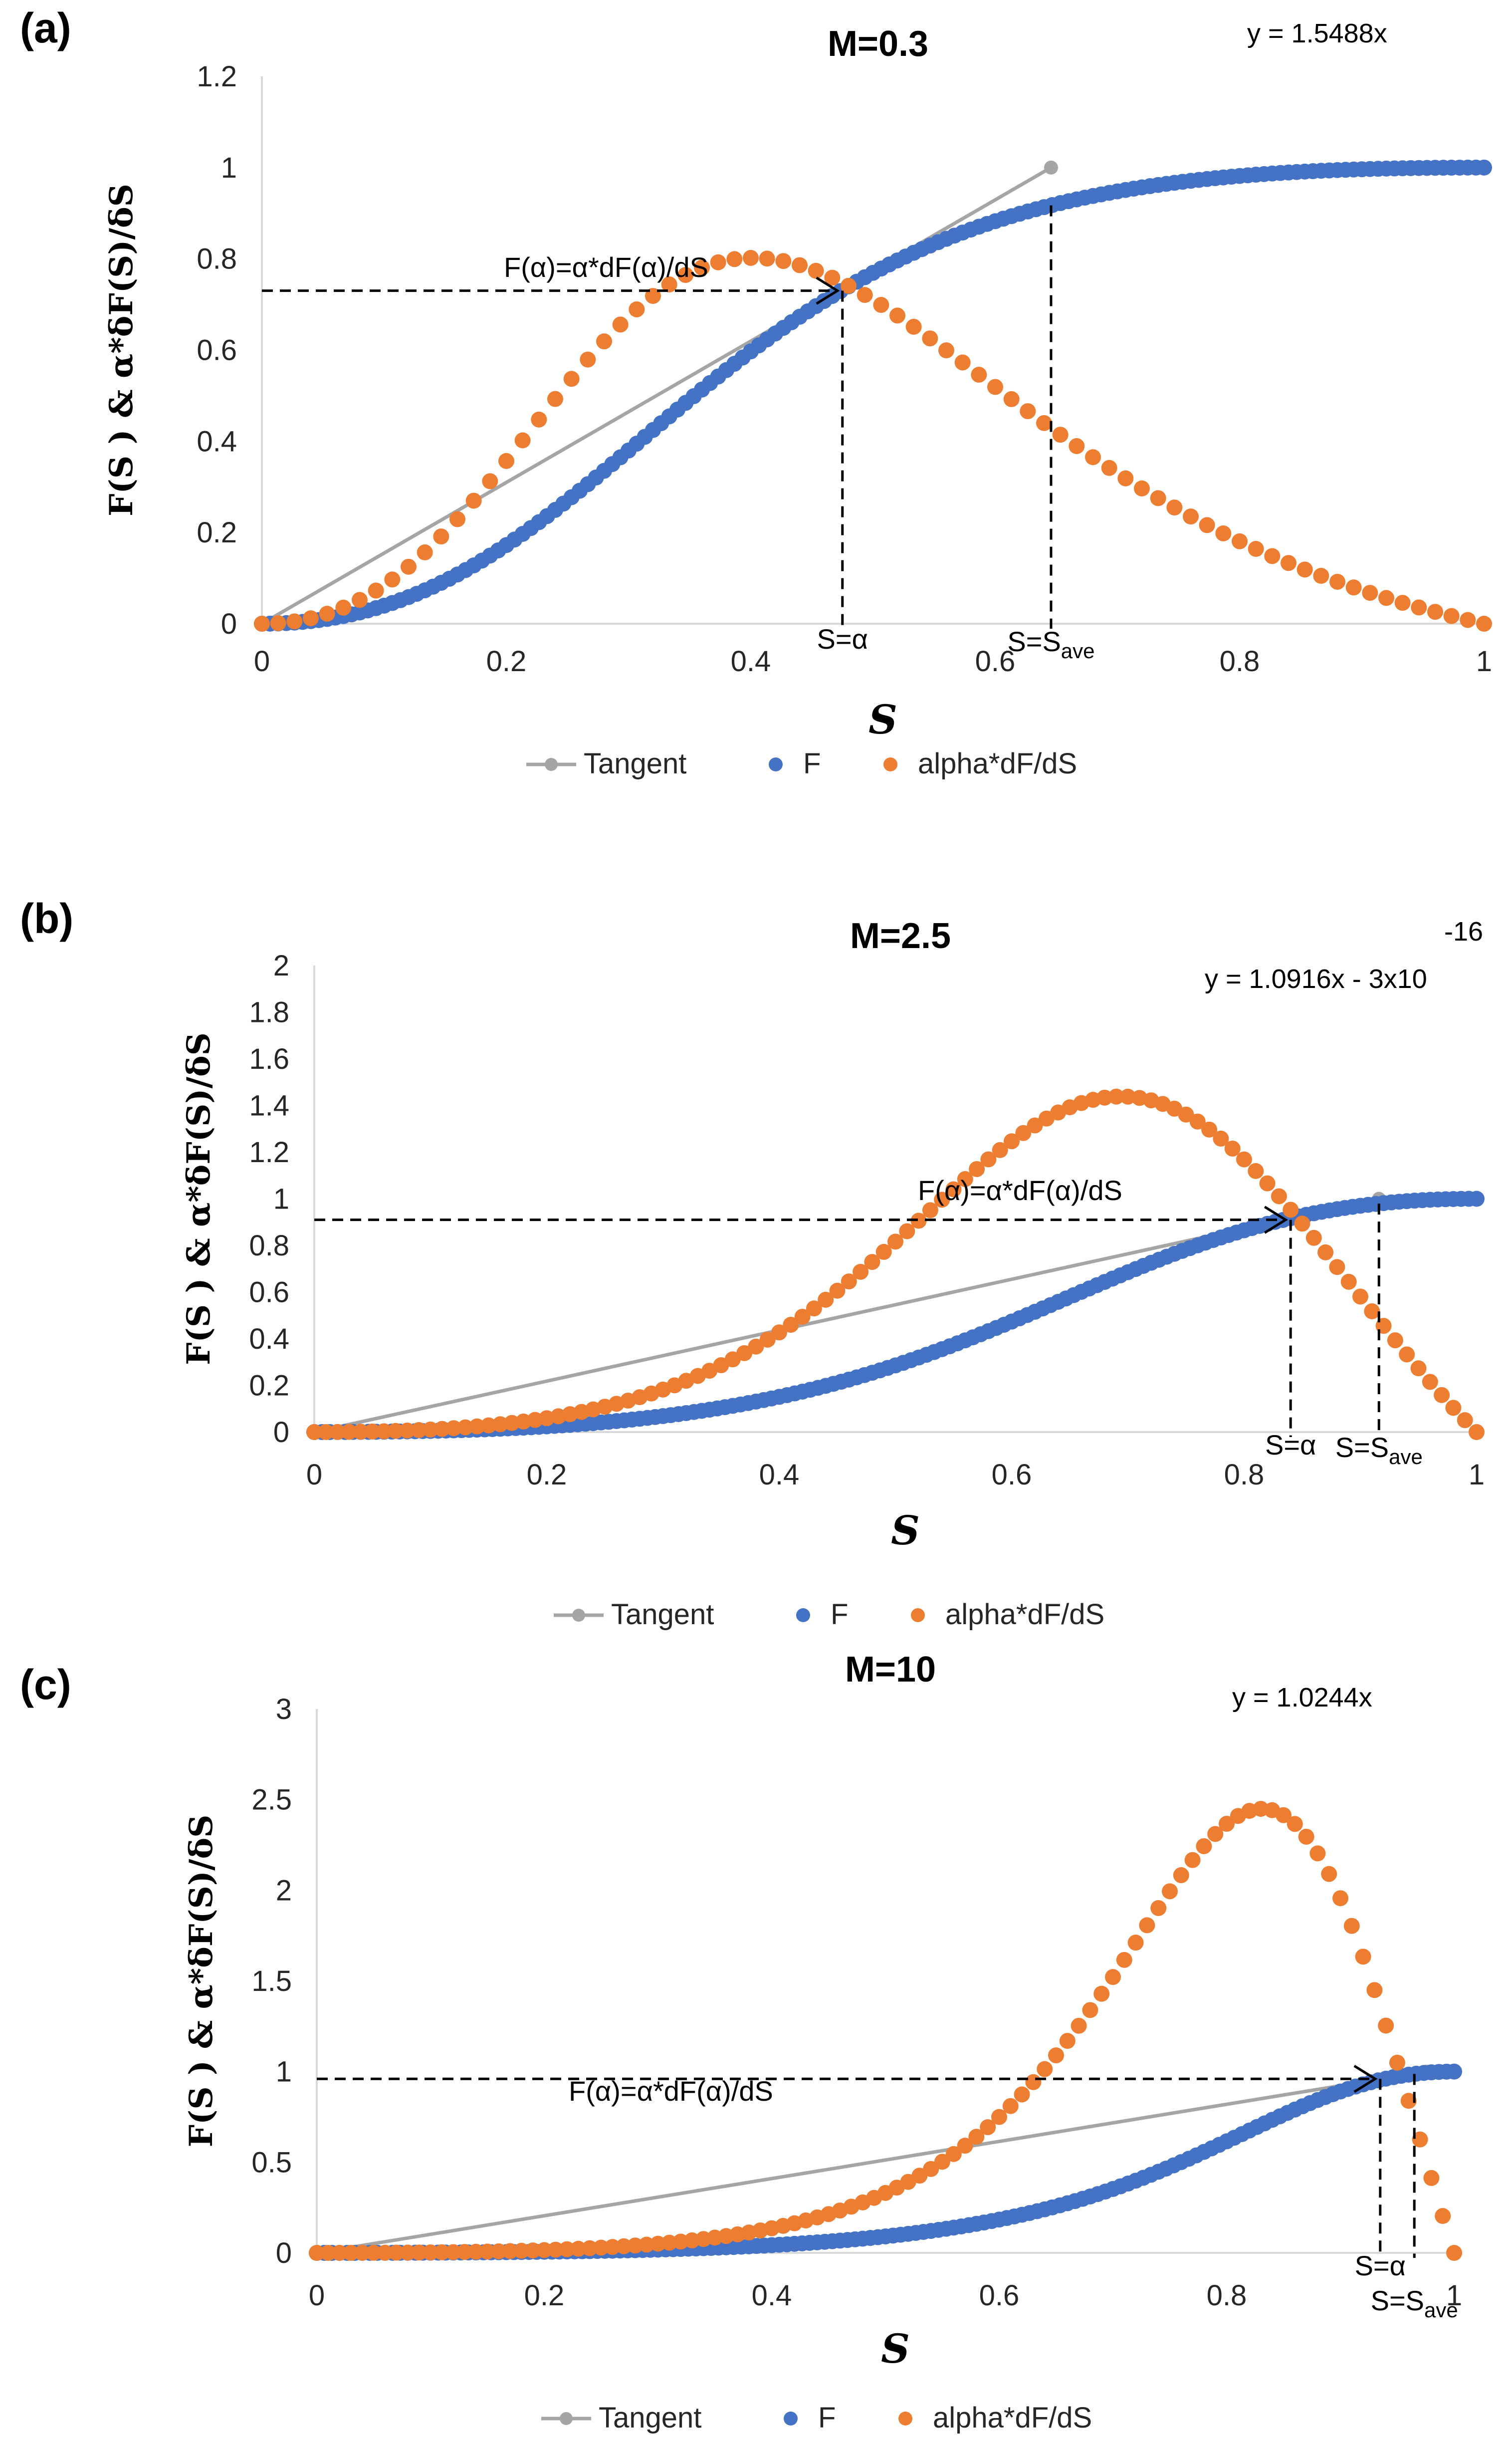 This screenshot has width=1512, height=2441. Describe the element at coordinates (872, 2162) in the screenshot. I see `tangent-line` at that location.